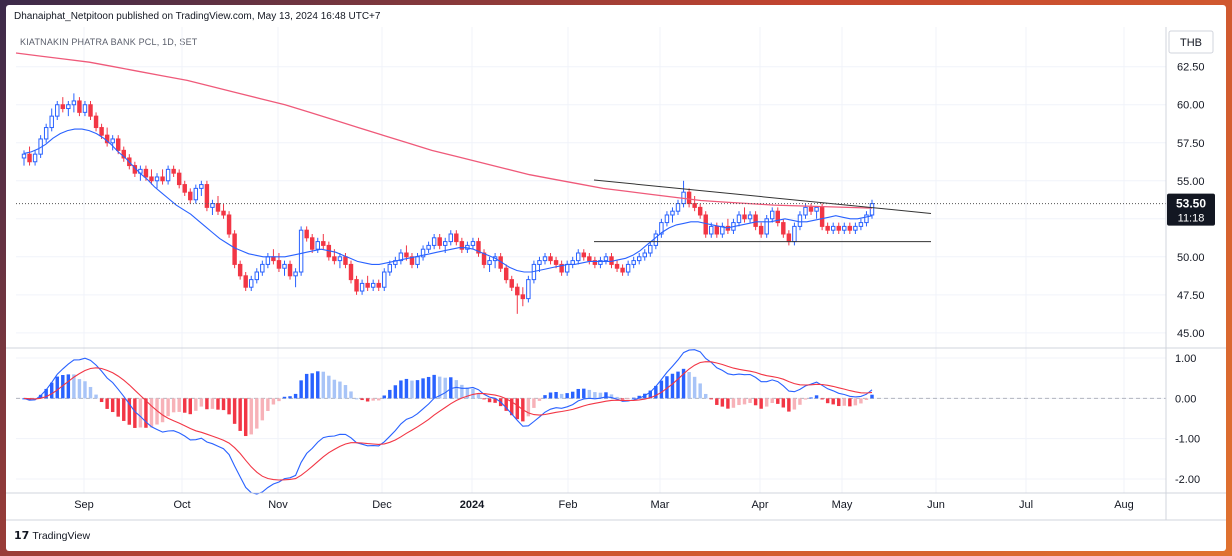 The height and width of the screenshot is (556, 1232). I want to click on tradingview-brand: 17 TradingView, so click(52, 535).